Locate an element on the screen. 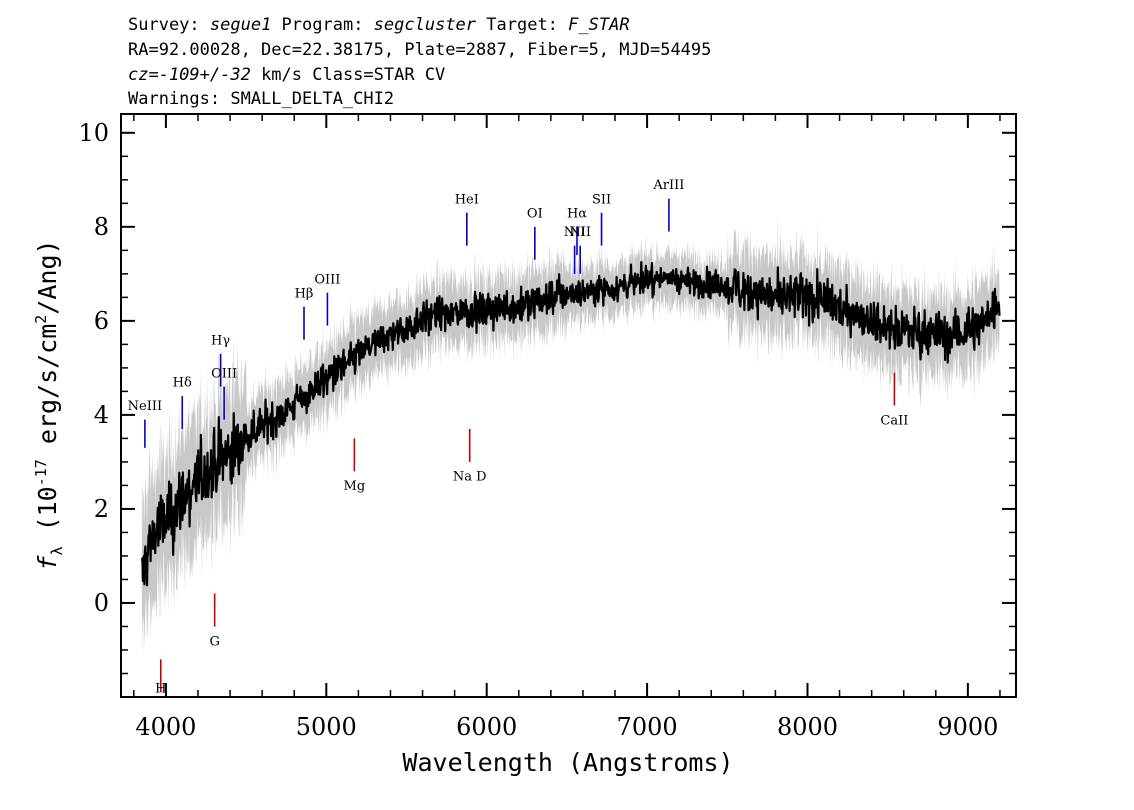 This screenshot has width=1134, height=810. emission-line-label: HeI is located at coordinates (467, 199).